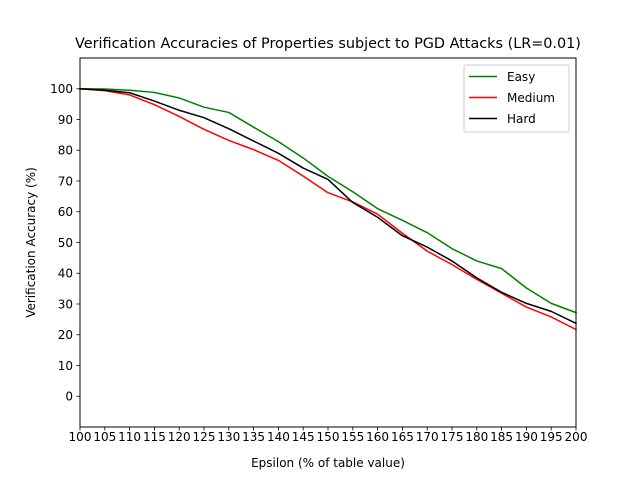 This screenshot has height=484, width=640. Describe the element at coordinates (521, 119) in the screenshot. I see `legend-label-hard: Hard` at that location.